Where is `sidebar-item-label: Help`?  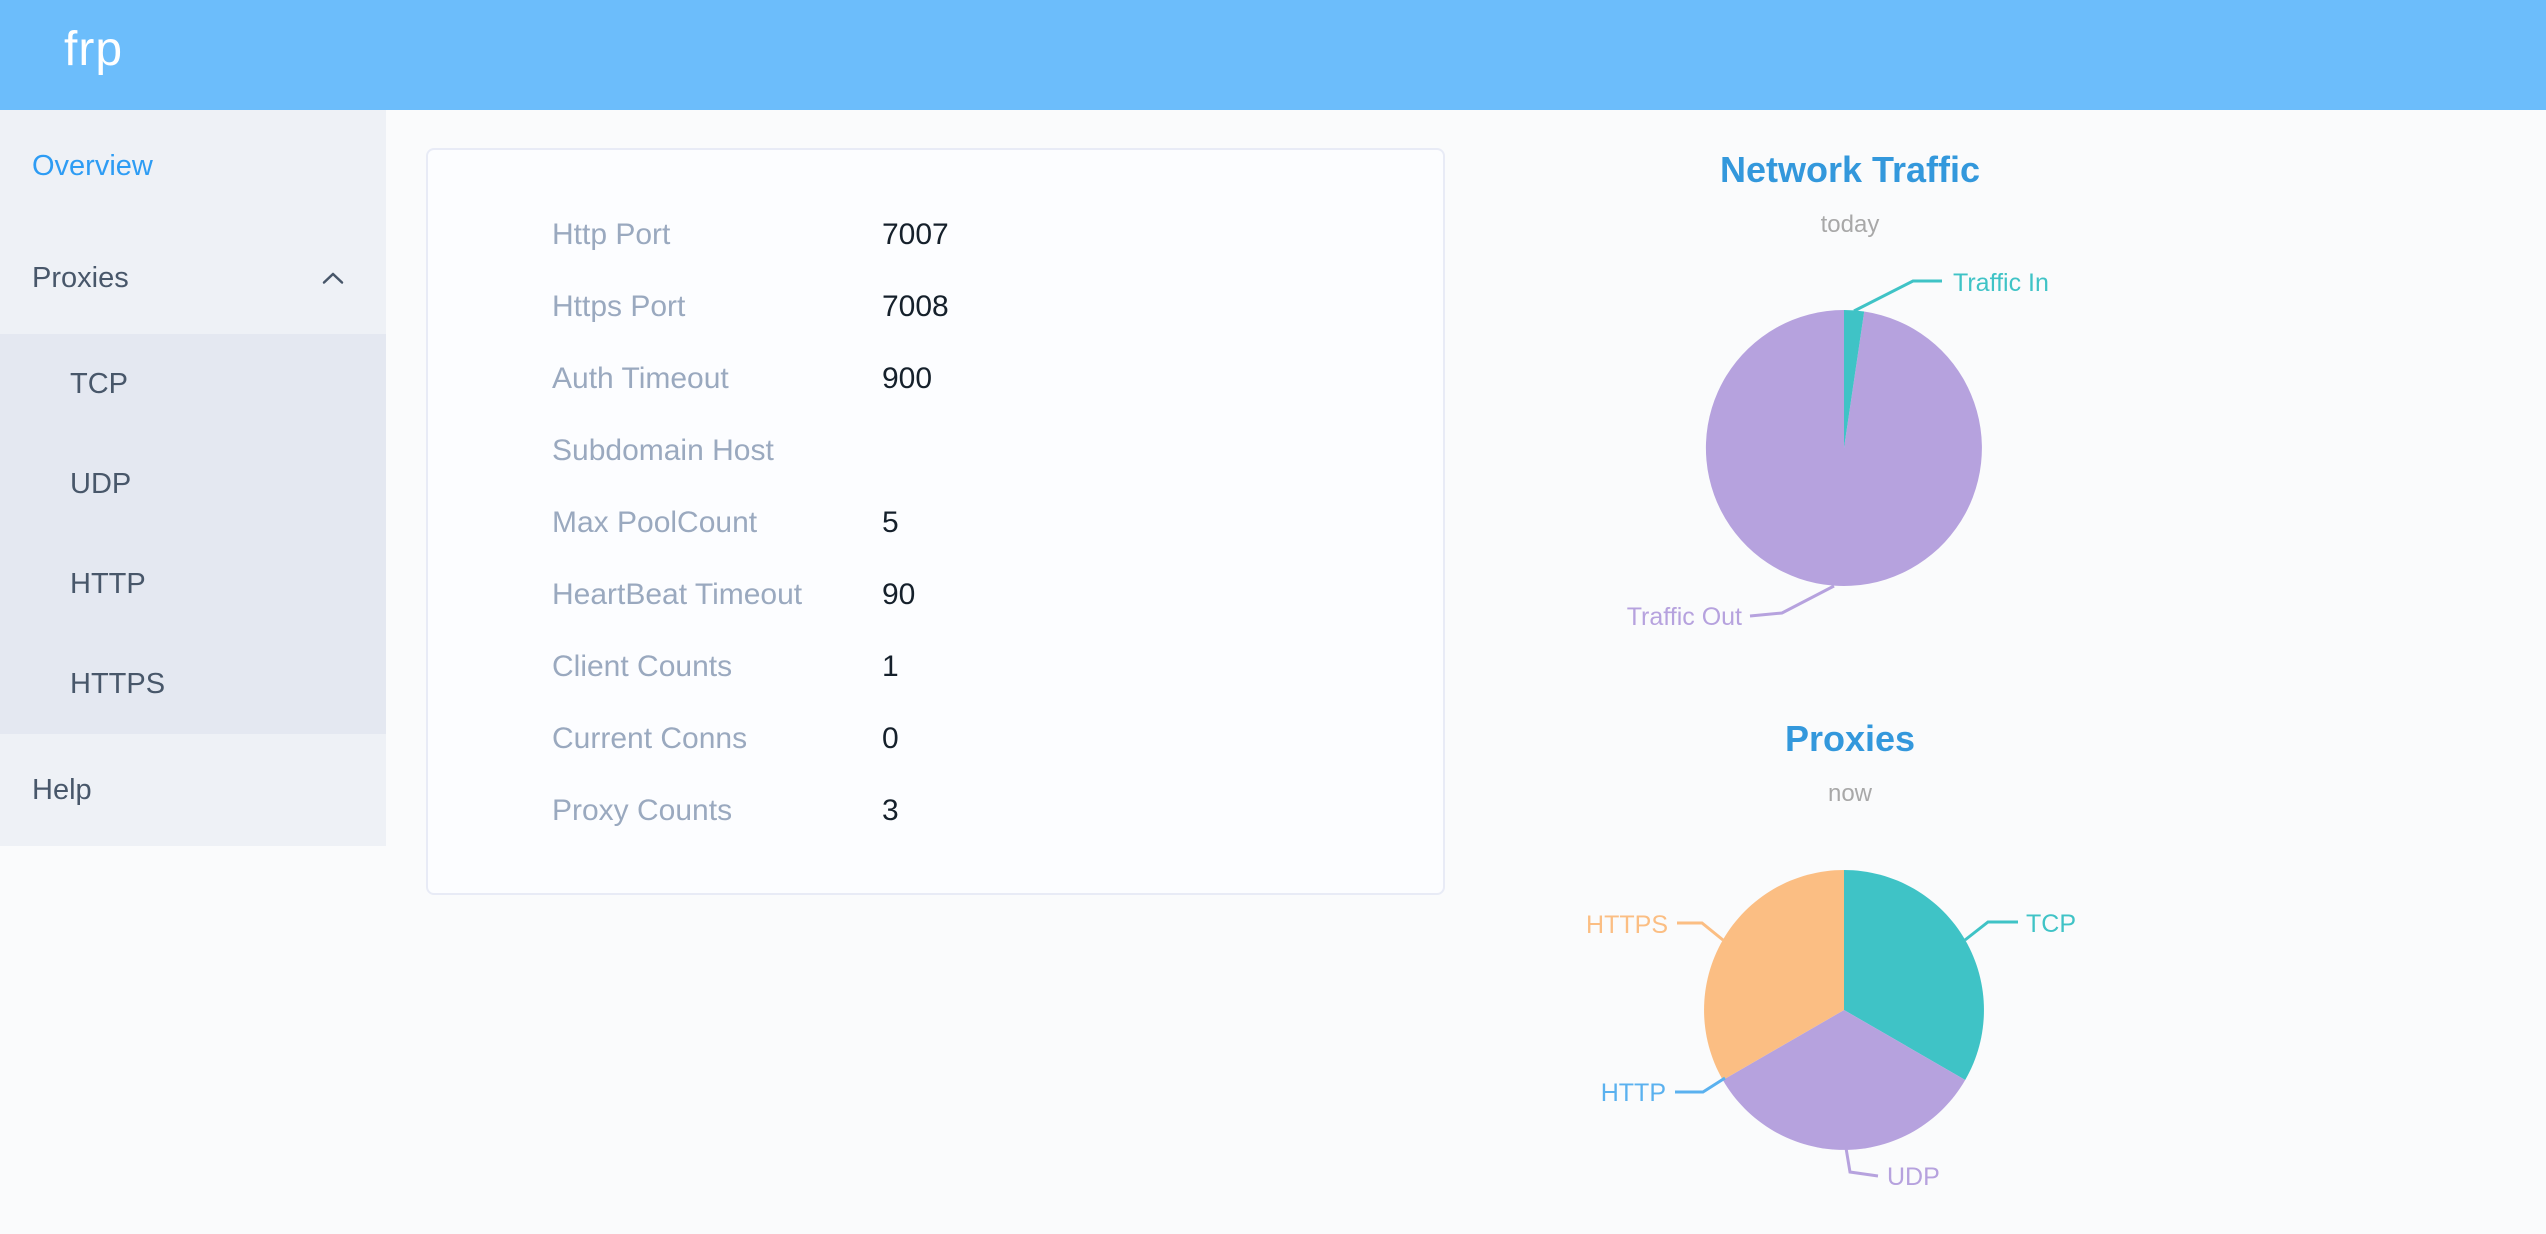
sidebar-item-label: Help is located at coordinates (62, 789).